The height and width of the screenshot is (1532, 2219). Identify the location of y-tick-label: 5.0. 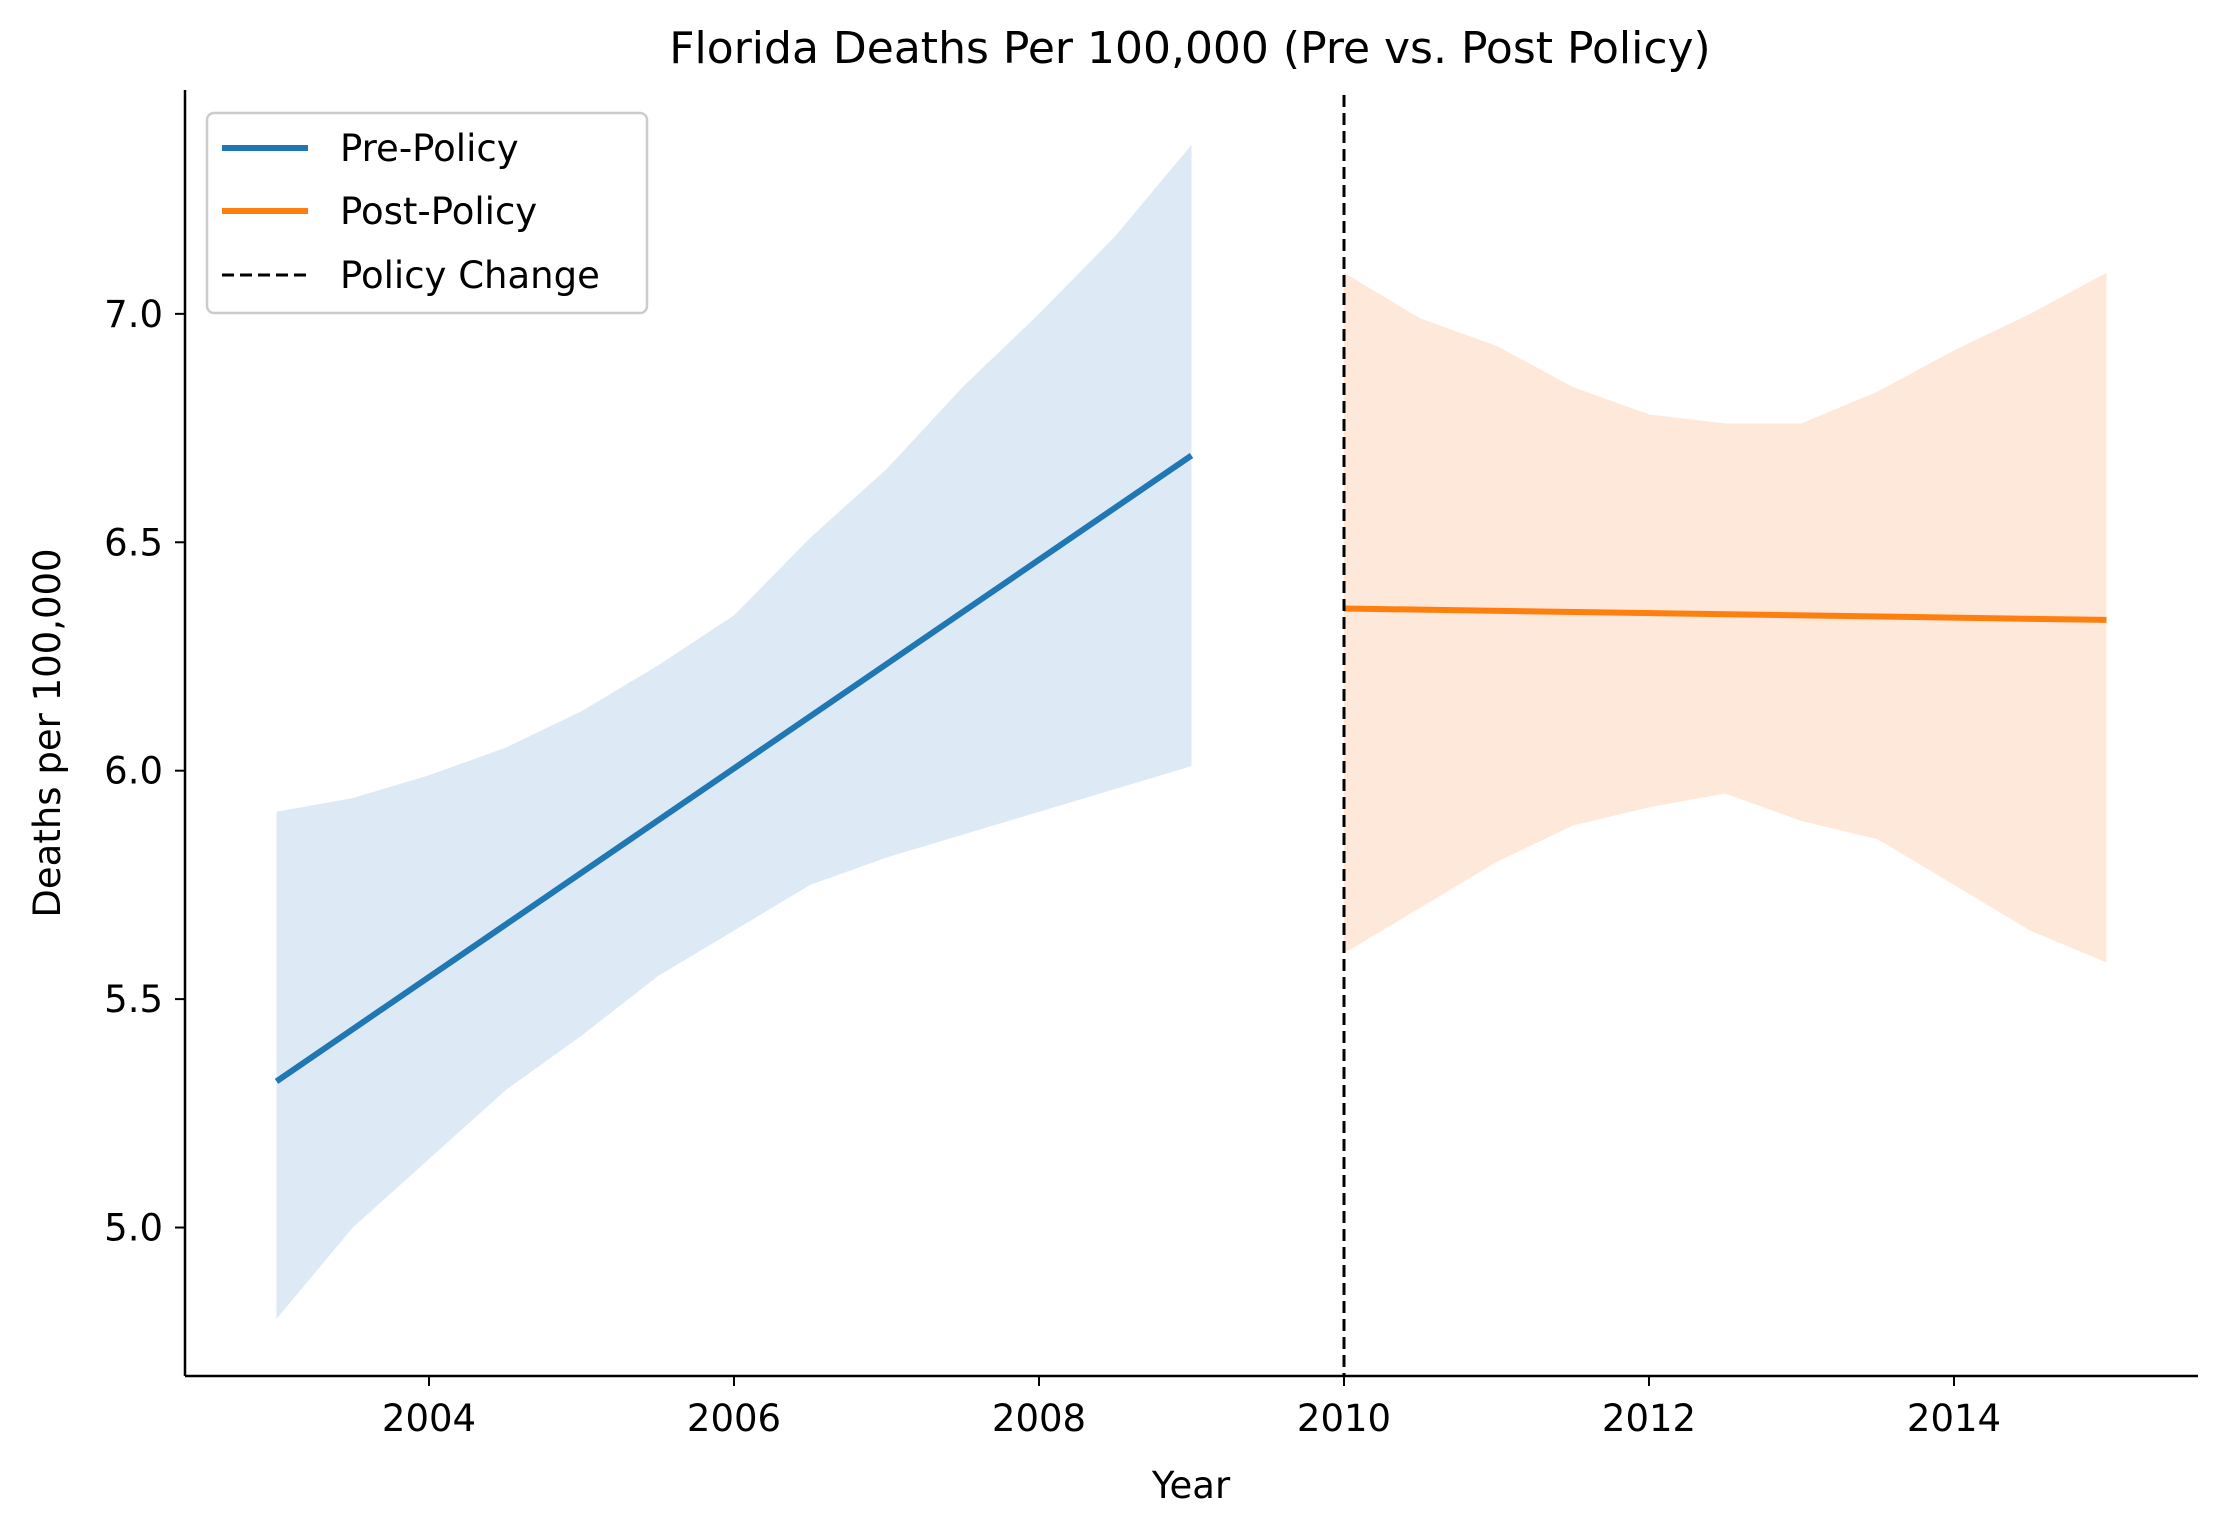
(133, 1228).